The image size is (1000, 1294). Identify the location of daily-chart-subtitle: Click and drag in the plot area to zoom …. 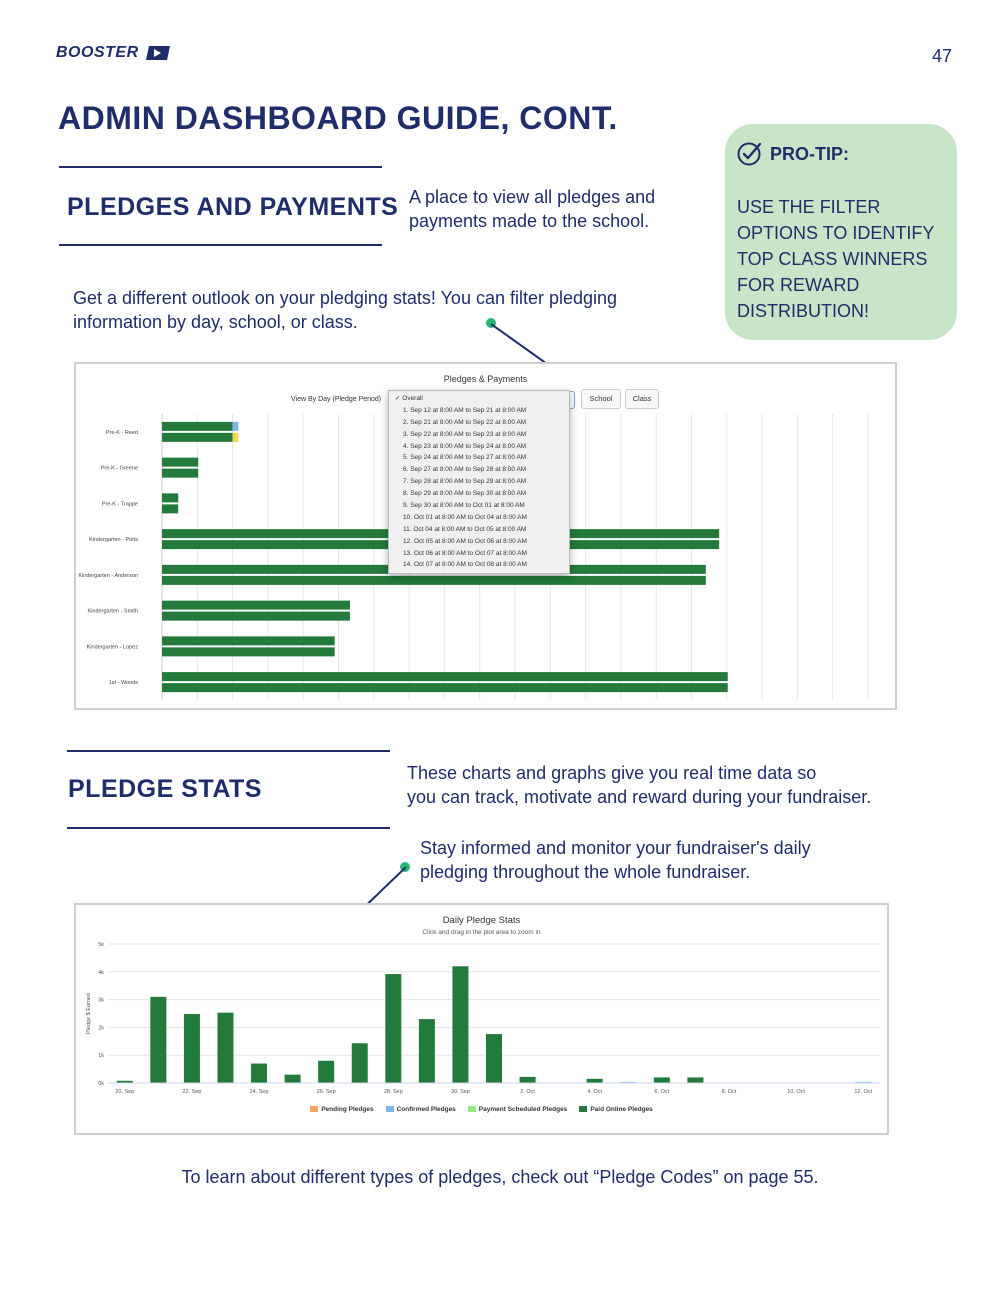
(481, 932).